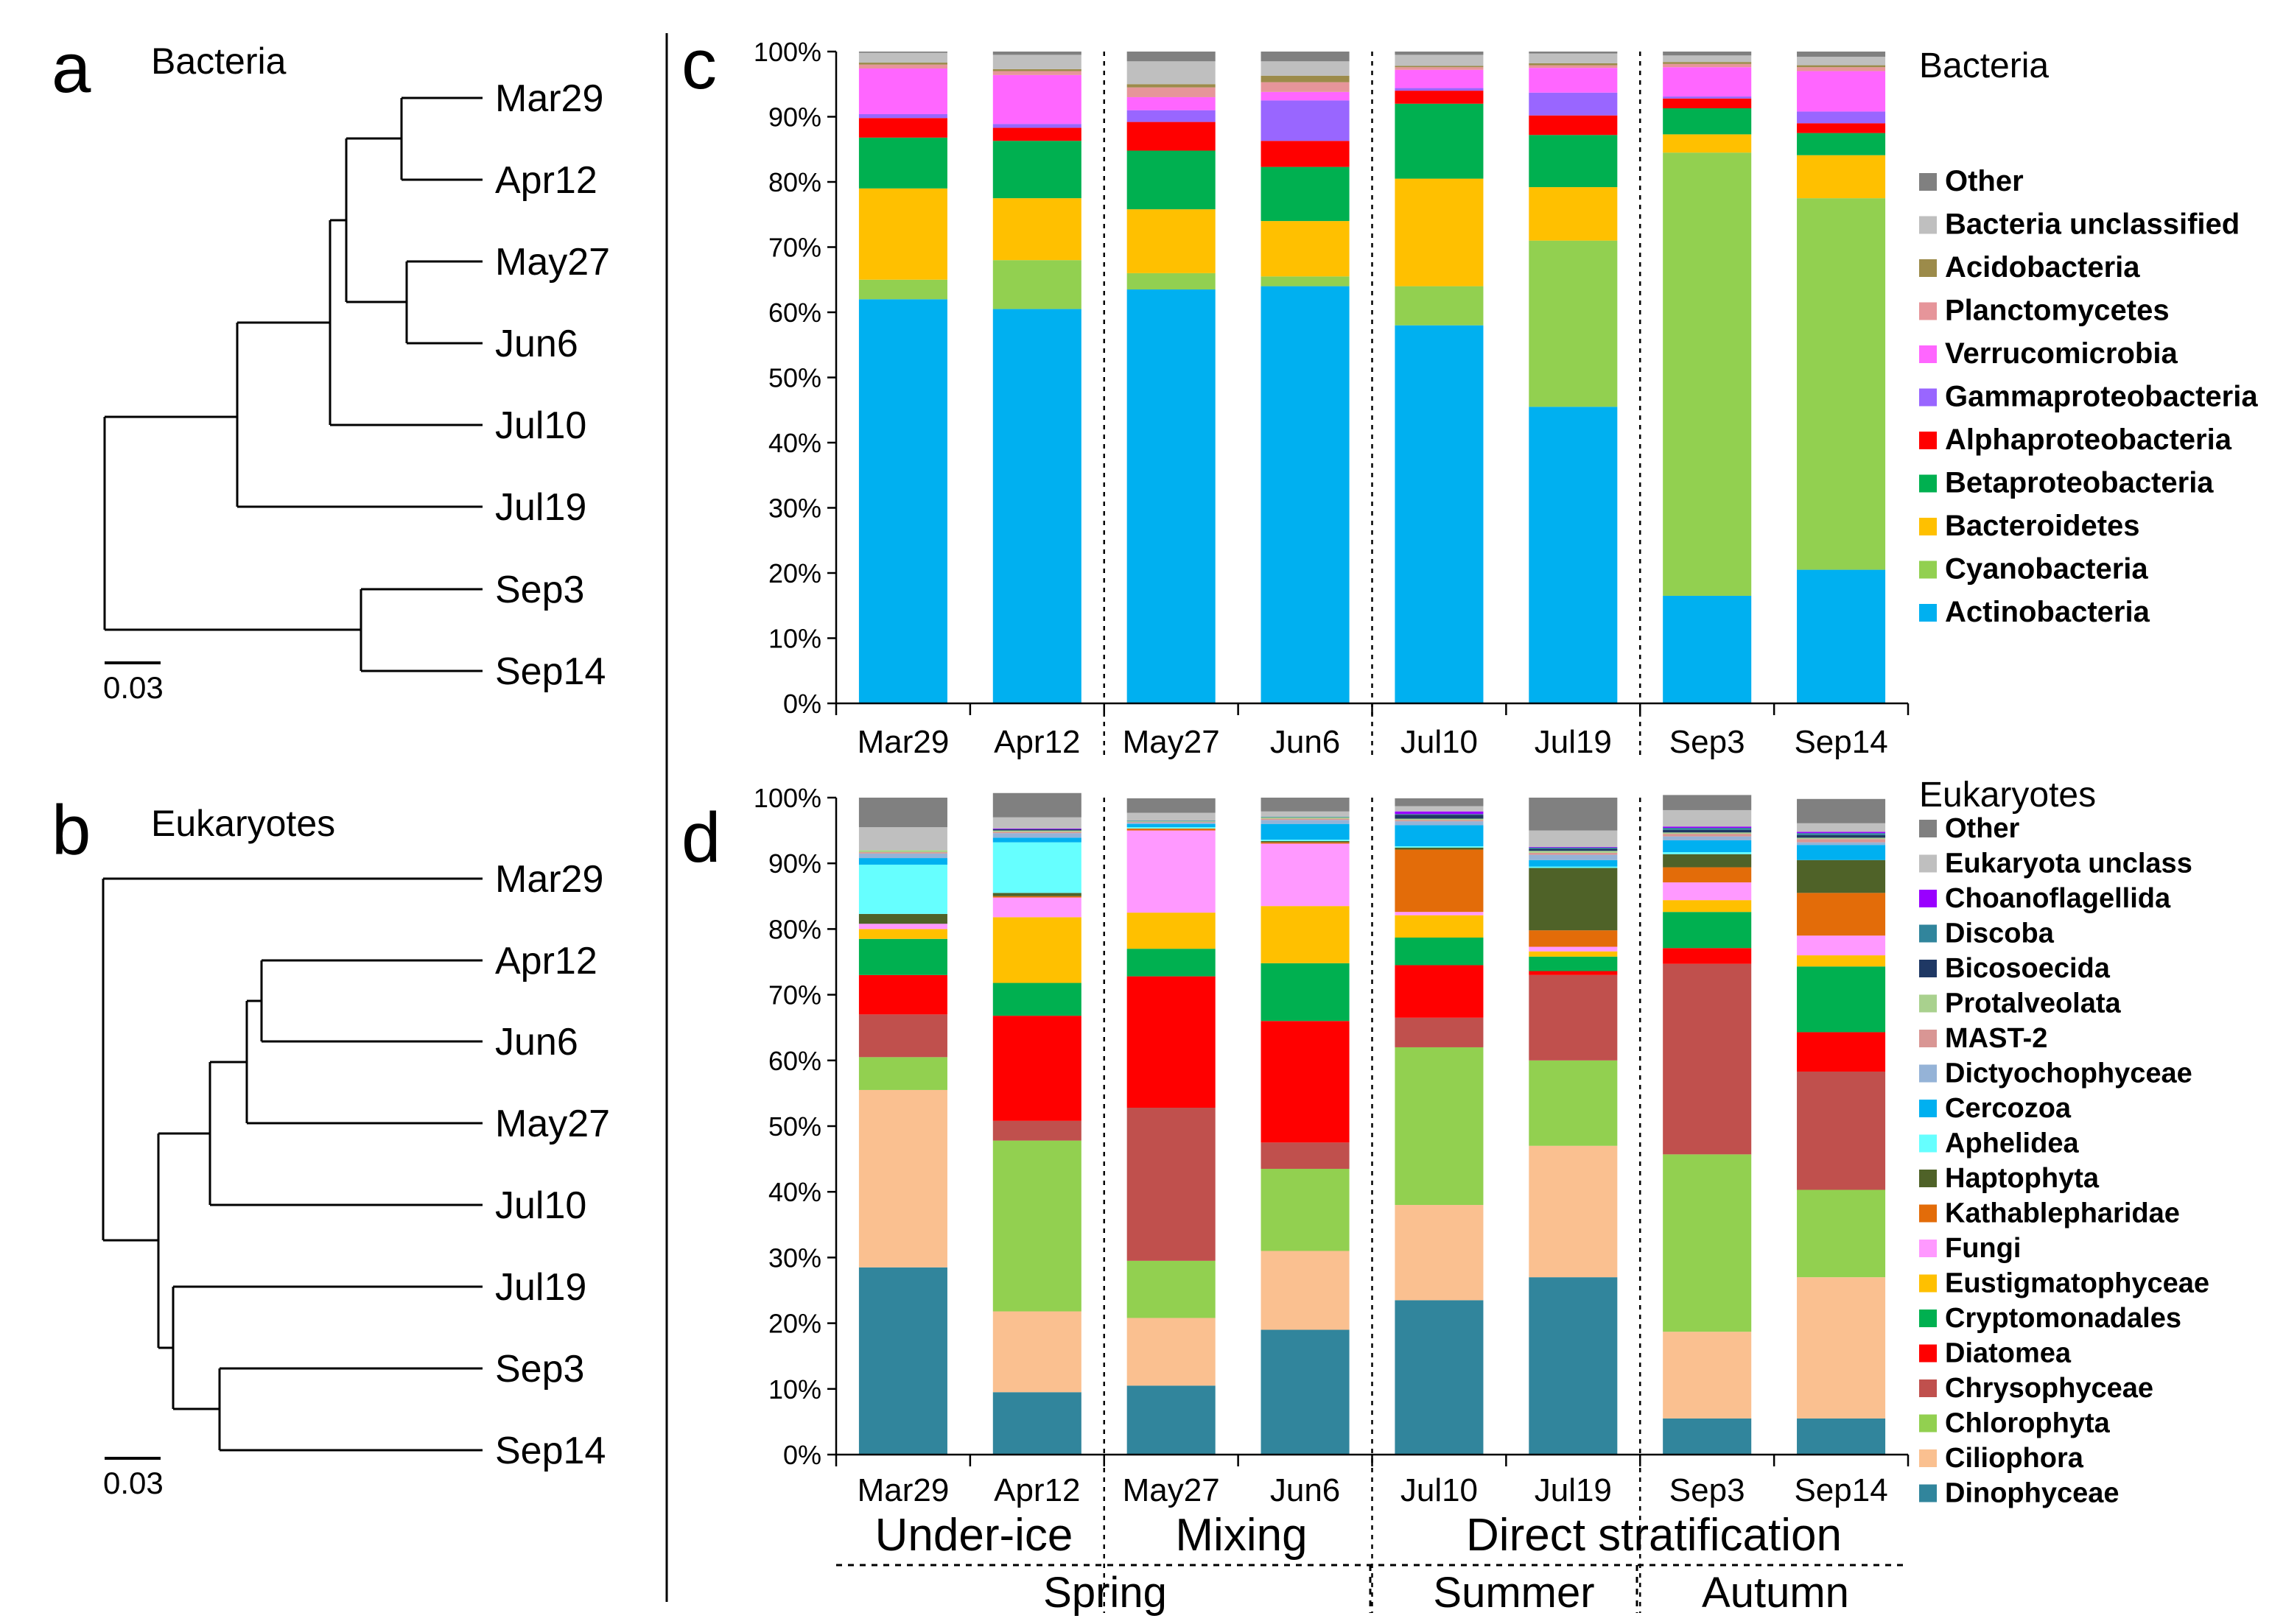 Image resolution: width=2286 pixels, height=1624 pixels. What do you see at coordinates (1840, 1490) in the screenshot?
I see `x-category-label: Sep14` at bounding box center [1840, 1490].